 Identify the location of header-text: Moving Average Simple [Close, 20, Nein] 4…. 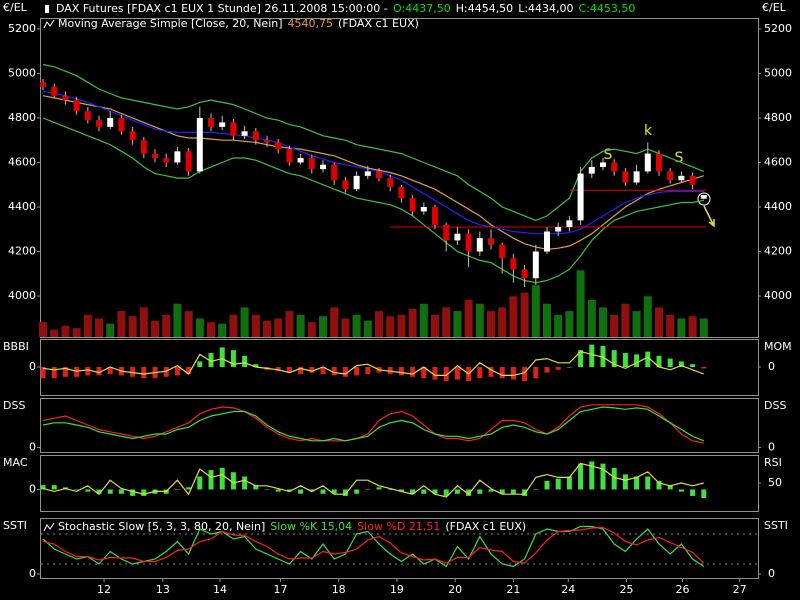
(238, 23).